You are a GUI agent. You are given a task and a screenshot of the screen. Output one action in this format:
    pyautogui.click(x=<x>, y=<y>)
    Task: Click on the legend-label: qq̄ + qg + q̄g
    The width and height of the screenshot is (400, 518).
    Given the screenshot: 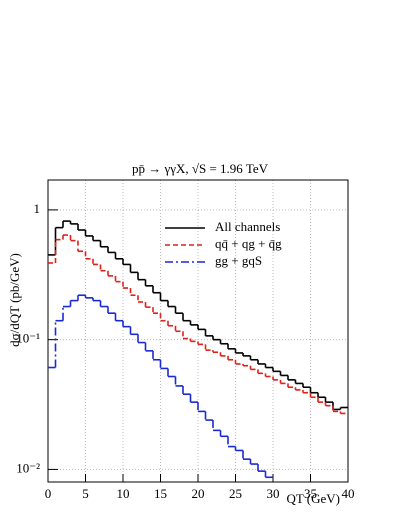 What is the action you would take?
    pyautogui.click(x=248, y=243)
    